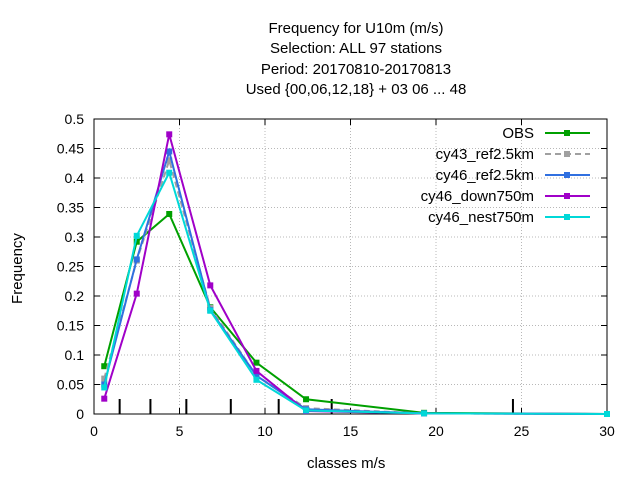 This screenshot has width=640, height=480. Describe the element at coordinates (607, 431) in the screenshot. I see `x-tick-label-6: 30` at that location.